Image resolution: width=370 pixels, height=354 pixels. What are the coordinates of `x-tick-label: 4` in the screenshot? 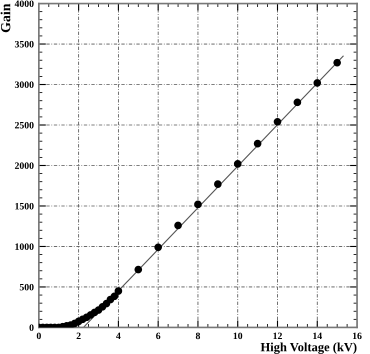 It's located at (118, 336).